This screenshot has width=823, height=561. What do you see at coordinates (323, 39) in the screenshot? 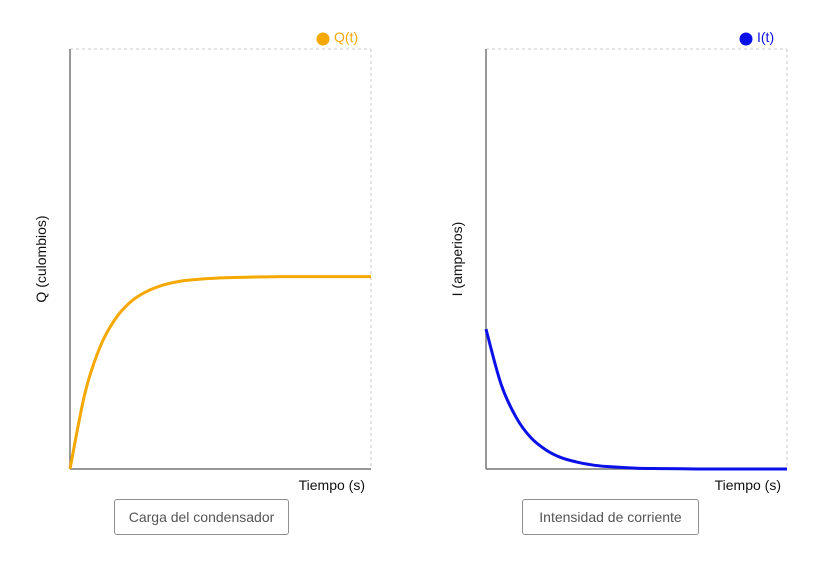
I see `legend-marker-q` at bounding box center [323, 39].